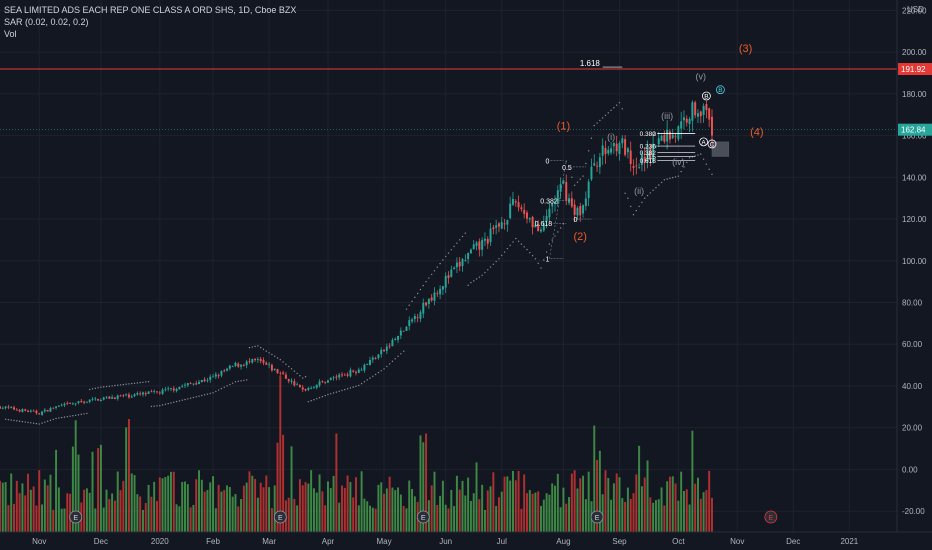  Describe the element at coordinates (544, 224) in the screenshot. I see `fib-level-label: 0.618` at that location.